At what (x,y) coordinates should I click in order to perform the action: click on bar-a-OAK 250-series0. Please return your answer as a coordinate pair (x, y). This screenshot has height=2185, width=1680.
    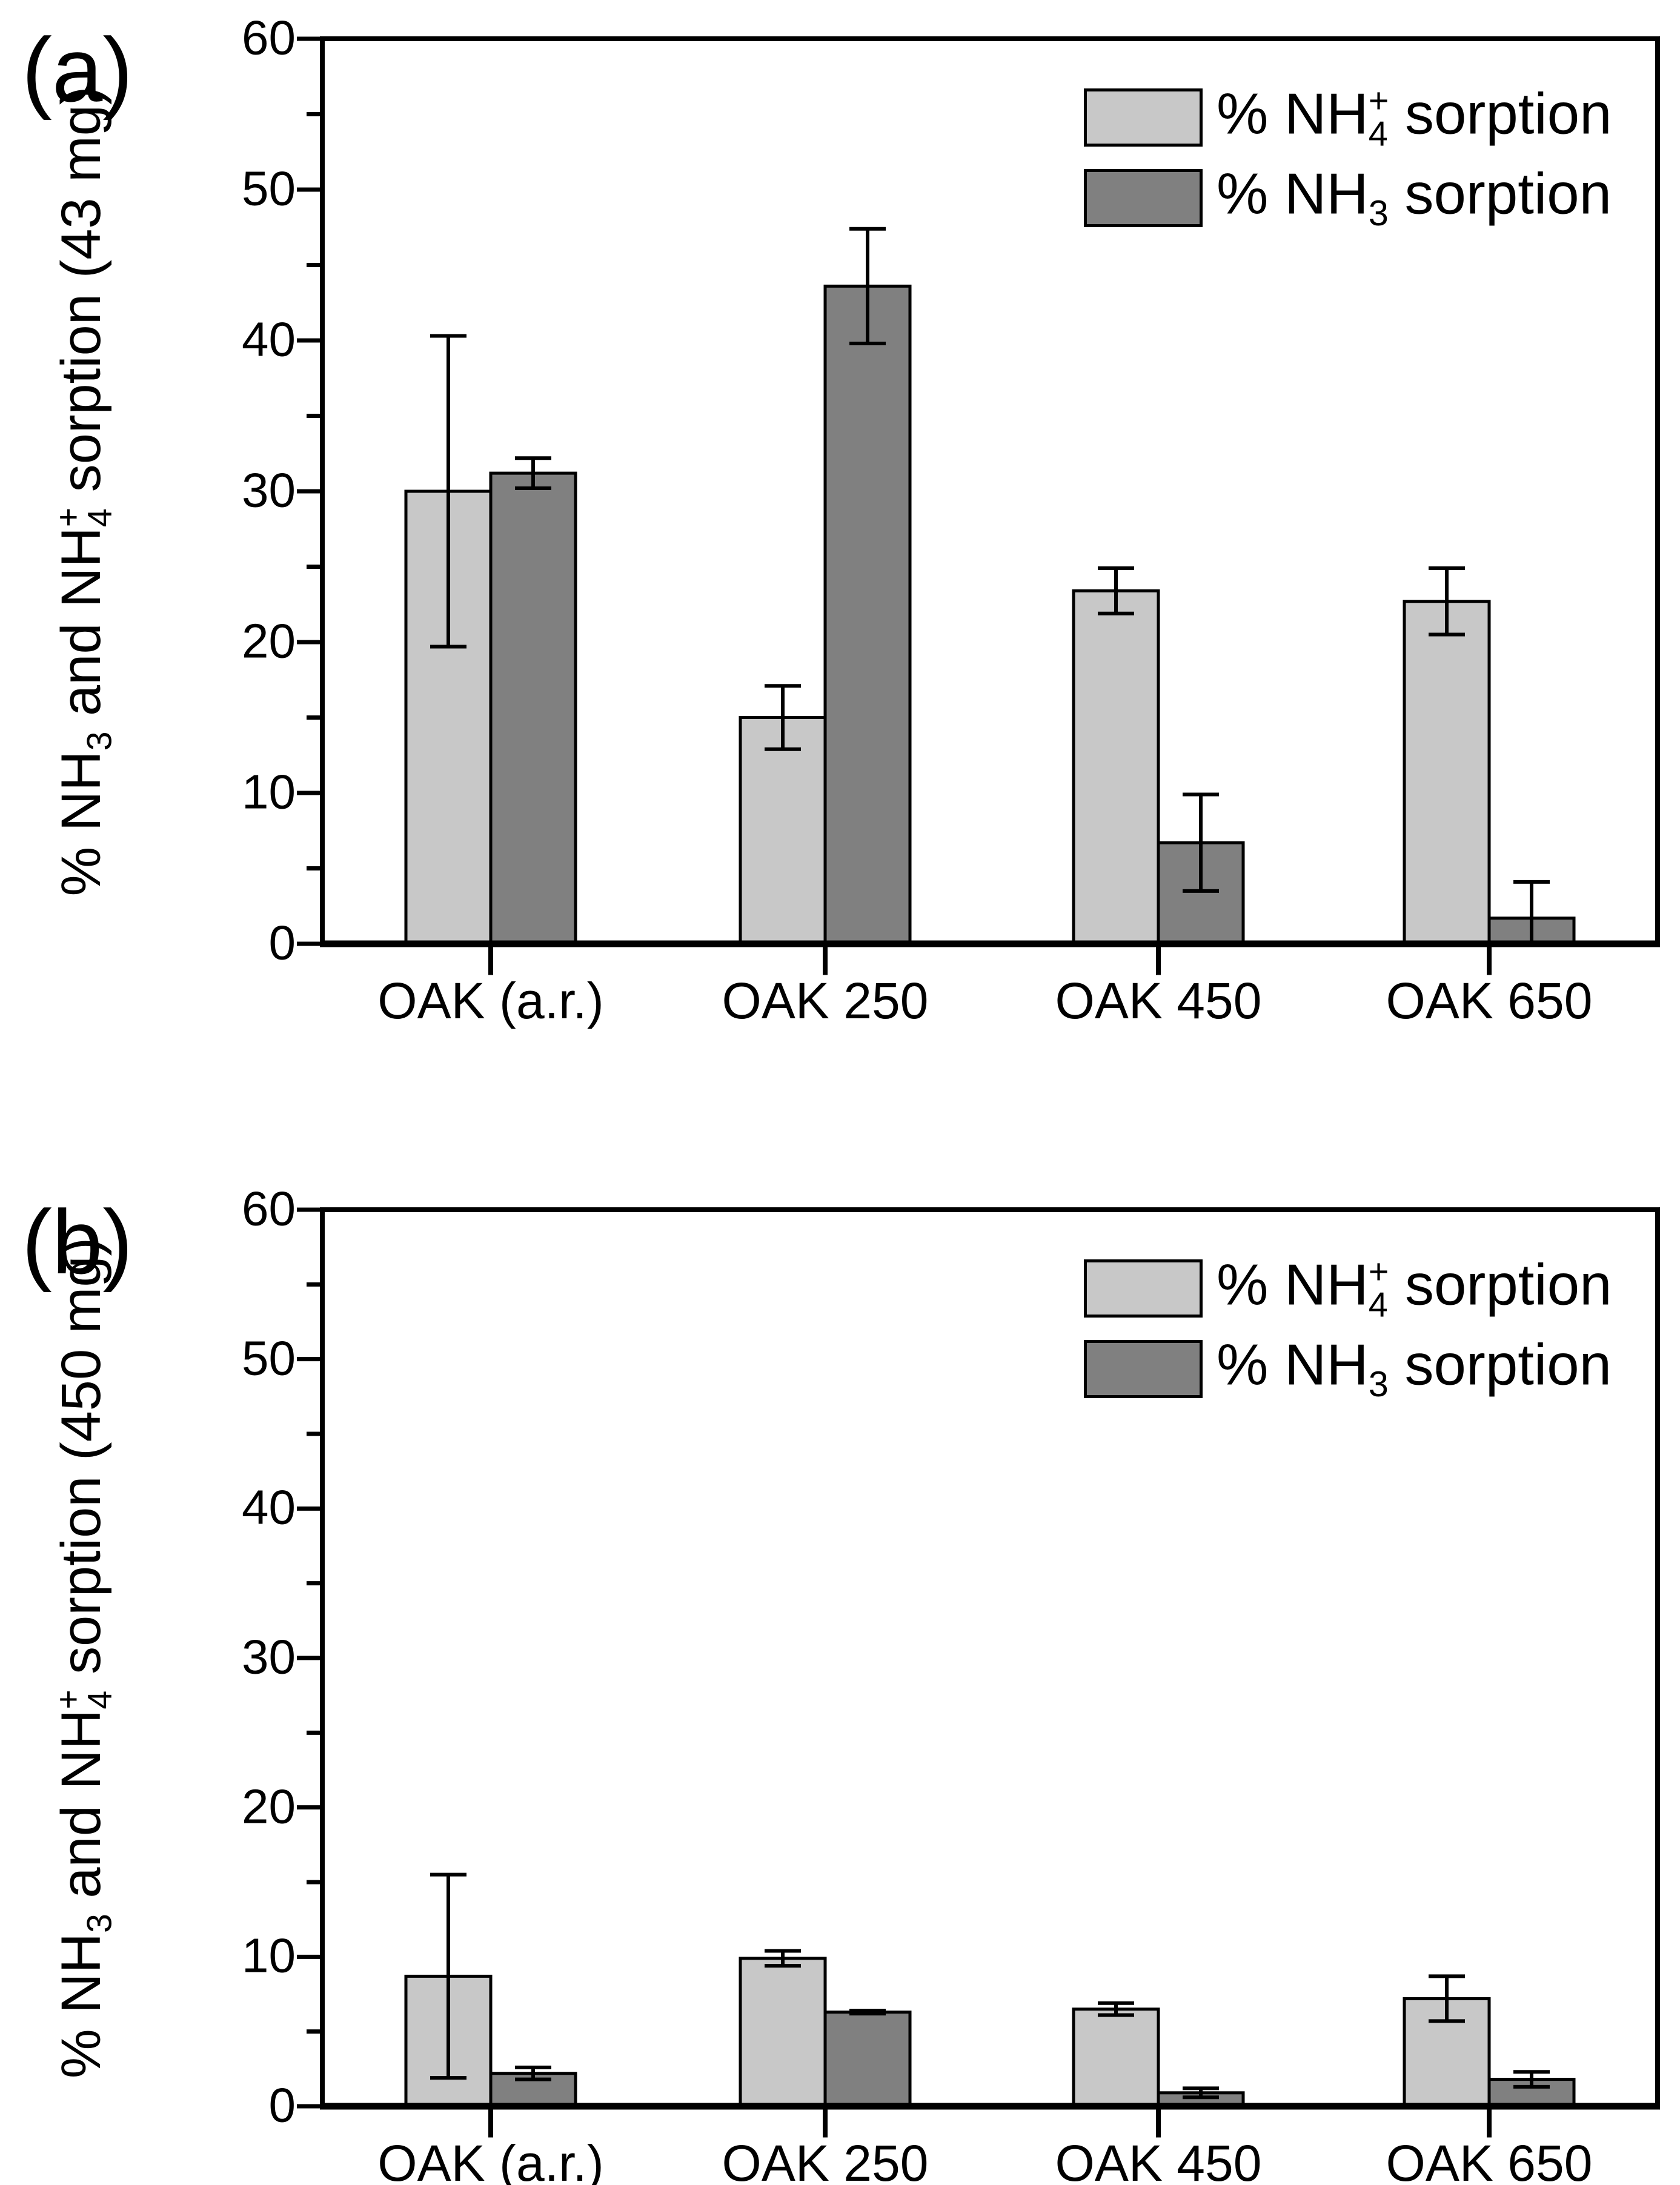
    Looking at the image, I should click on (783, 831).